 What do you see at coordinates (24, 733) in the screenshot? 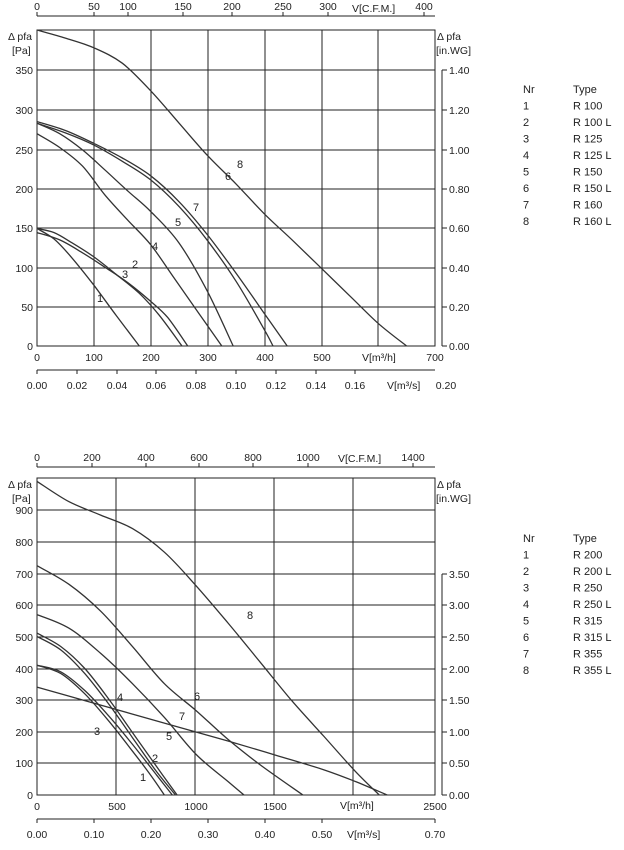
I see `chart2-left-tick-label-2: 200` at bounding box center [24, 733].